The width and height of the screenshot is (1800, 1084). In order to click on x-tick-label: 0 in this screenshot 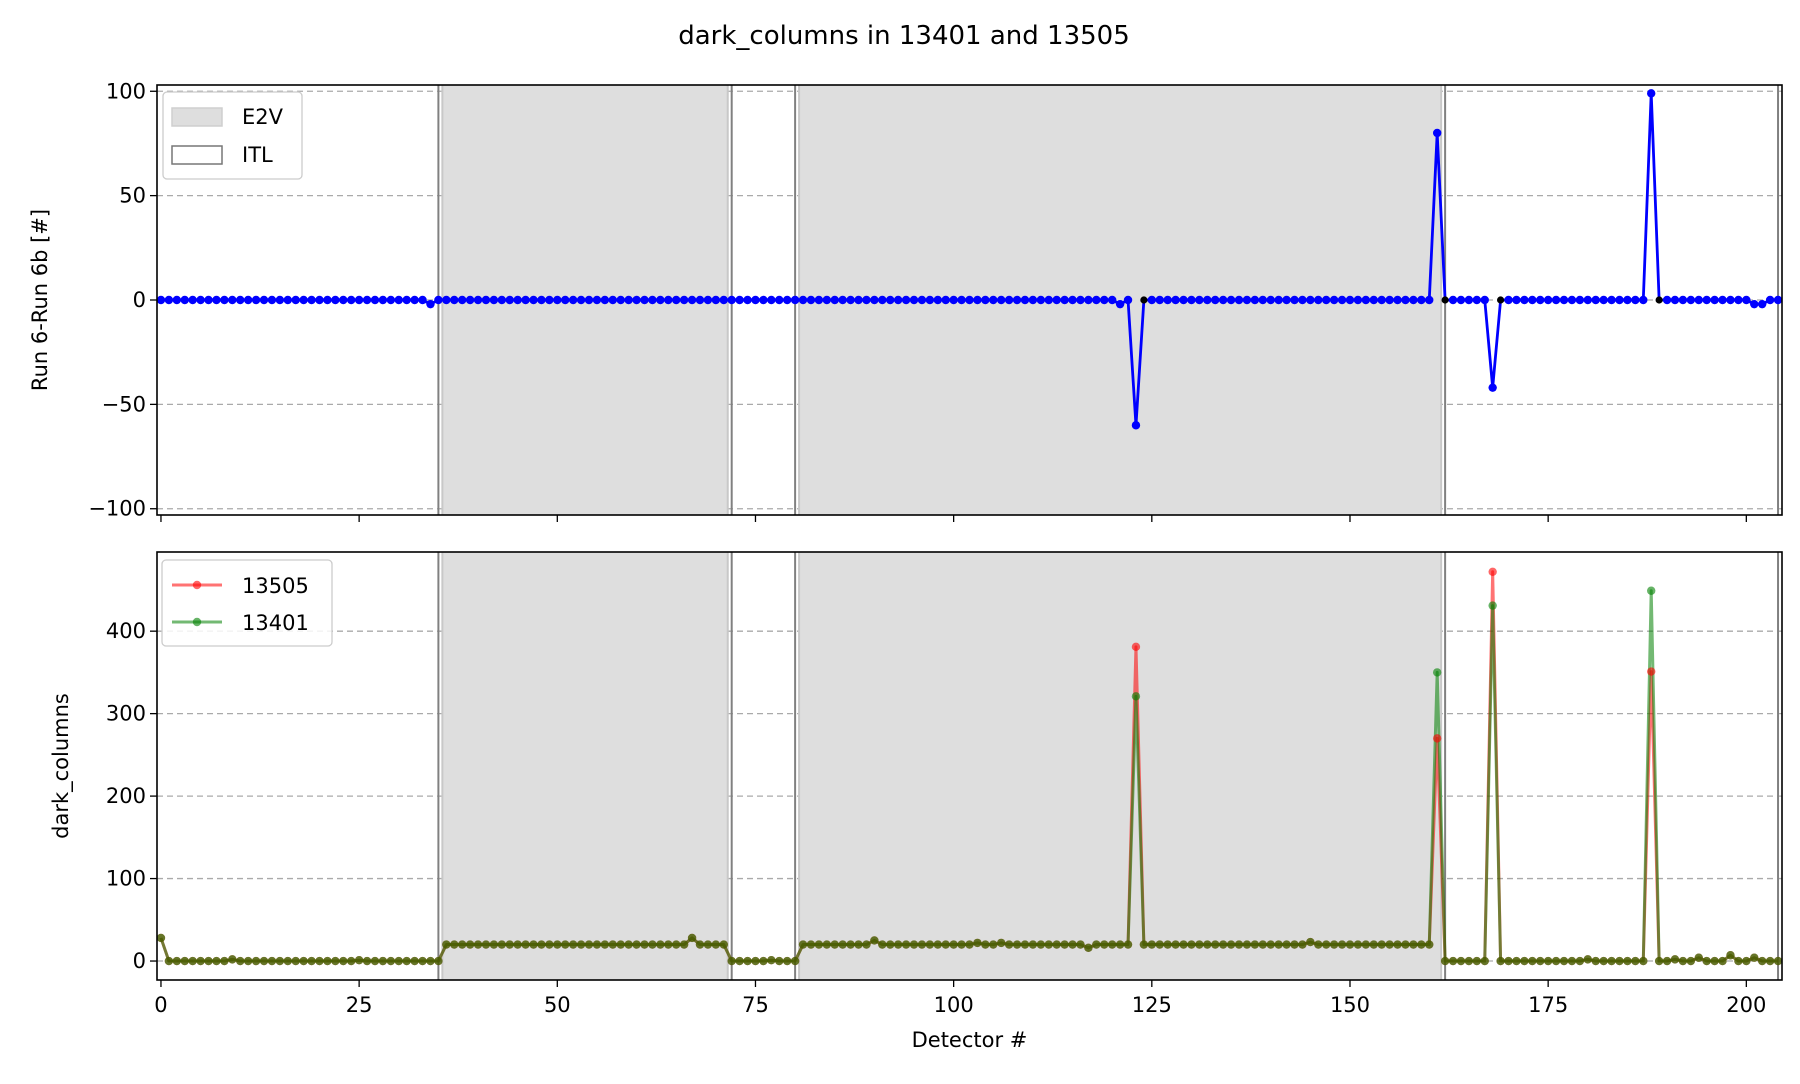, I will do `click(160, 1005)`.